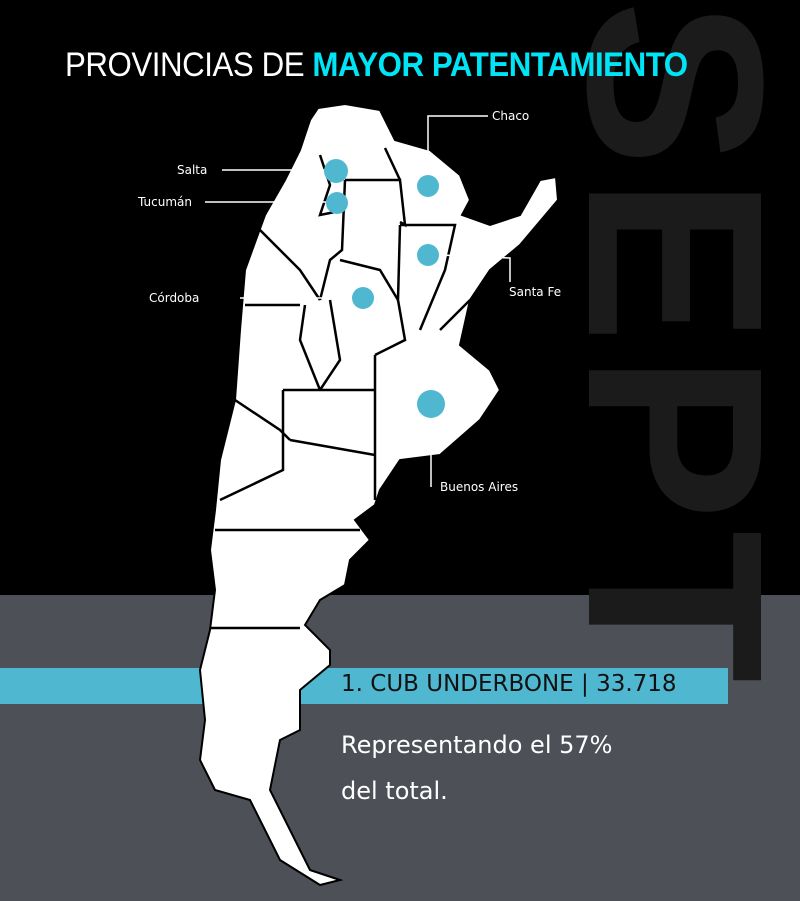 The width and height of the screenshot is (800, 901). Describe the element at coordinates (428, 255) in the screenshot. I see `marker-santa-fe` at that location.